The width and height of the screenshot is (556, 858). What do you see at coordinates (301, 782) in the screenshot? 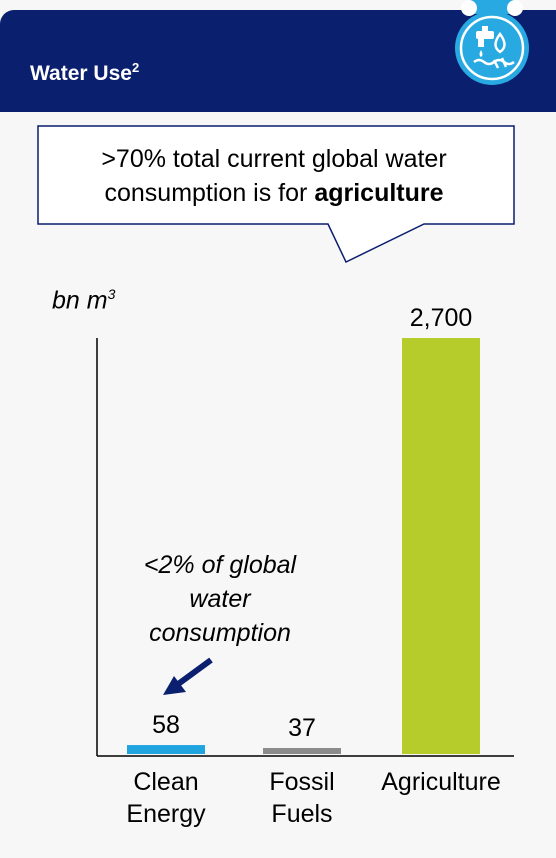
I see `category-label-1-0: Fossil` at bounding box center [301, 782].